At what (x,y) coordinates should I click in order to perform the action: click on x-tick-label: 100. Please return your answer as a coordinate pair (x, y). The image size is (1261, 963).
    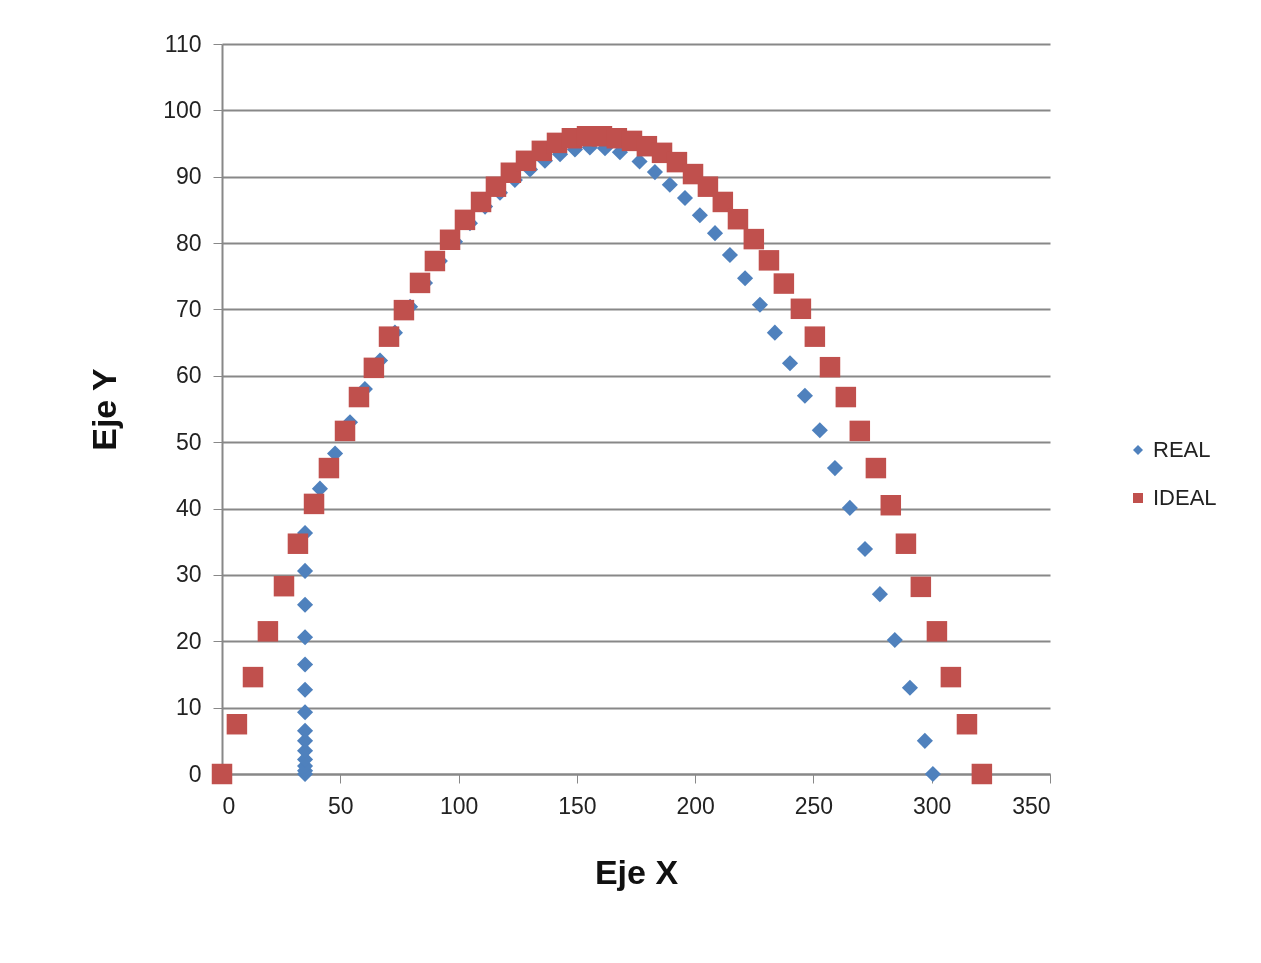
    Looking at the image, I should click on (459, 805).